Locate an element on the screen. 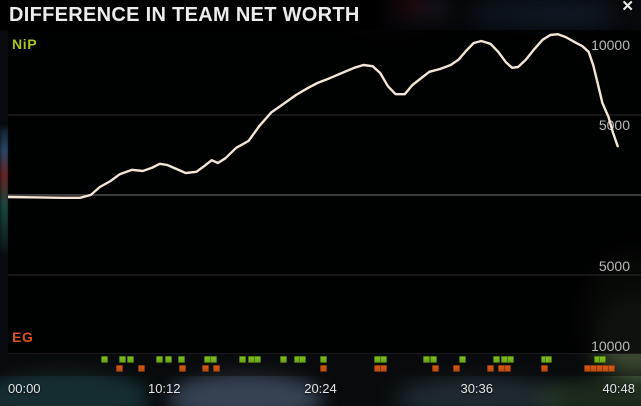 Image resolution: width=641 pixels, height=406 pixels. background-blur-blob is located at coordinates (245, 389).